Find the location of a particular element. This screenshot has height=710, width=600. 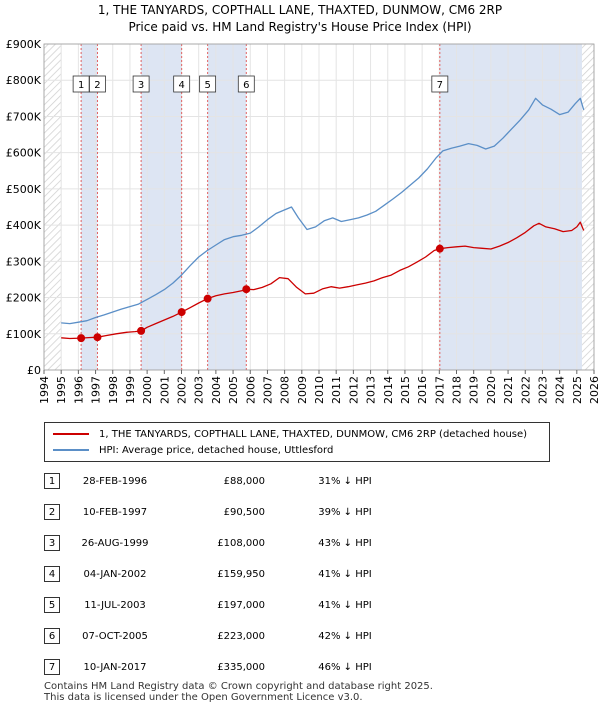

sale-row: 3 26-AUG-1999 £108,000 43% ↓ HPI is located at coordinates (300, 544).